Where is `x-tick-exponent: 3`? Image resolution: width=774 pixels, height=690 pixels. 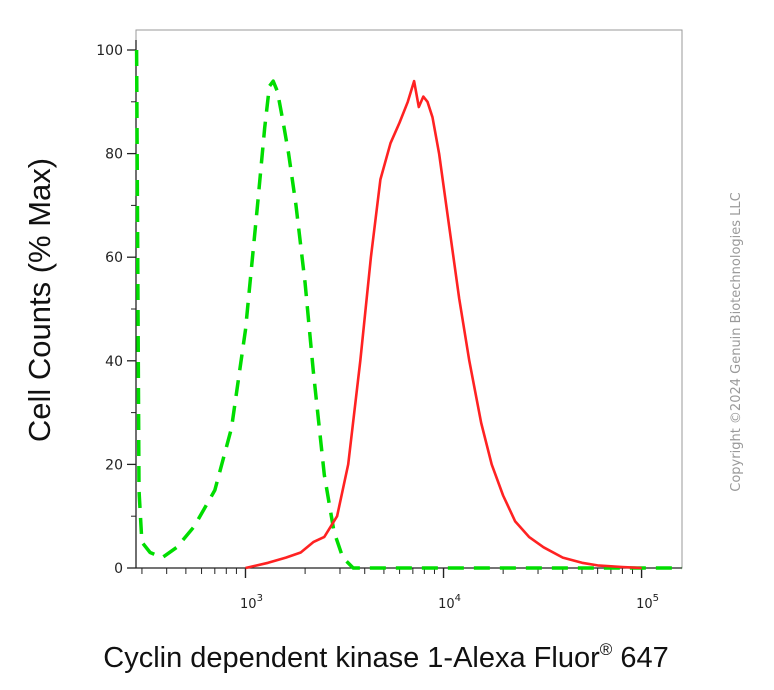
x-tick-exponent: 3 is located at coordinates (260, 598).